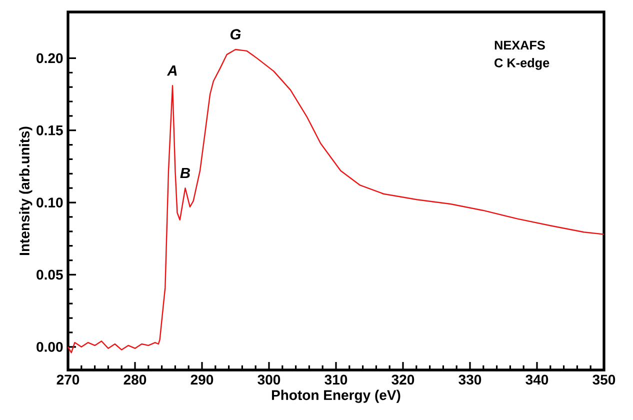 The image size is (633, 420). I want to click on x-tick-label: 280, so click(135, 379).